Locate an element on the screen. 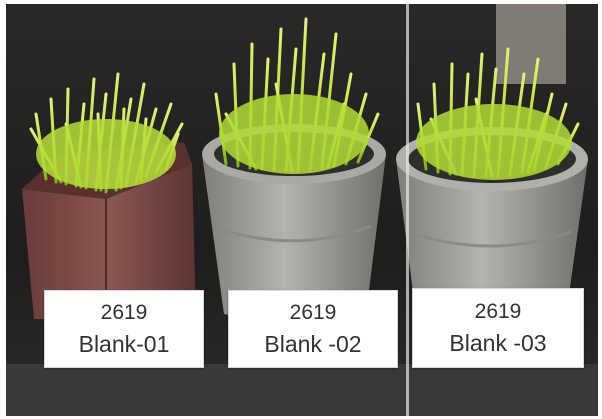  label-card-blank-01: 2619 Blank-01 is located at coordinates (124, 329).